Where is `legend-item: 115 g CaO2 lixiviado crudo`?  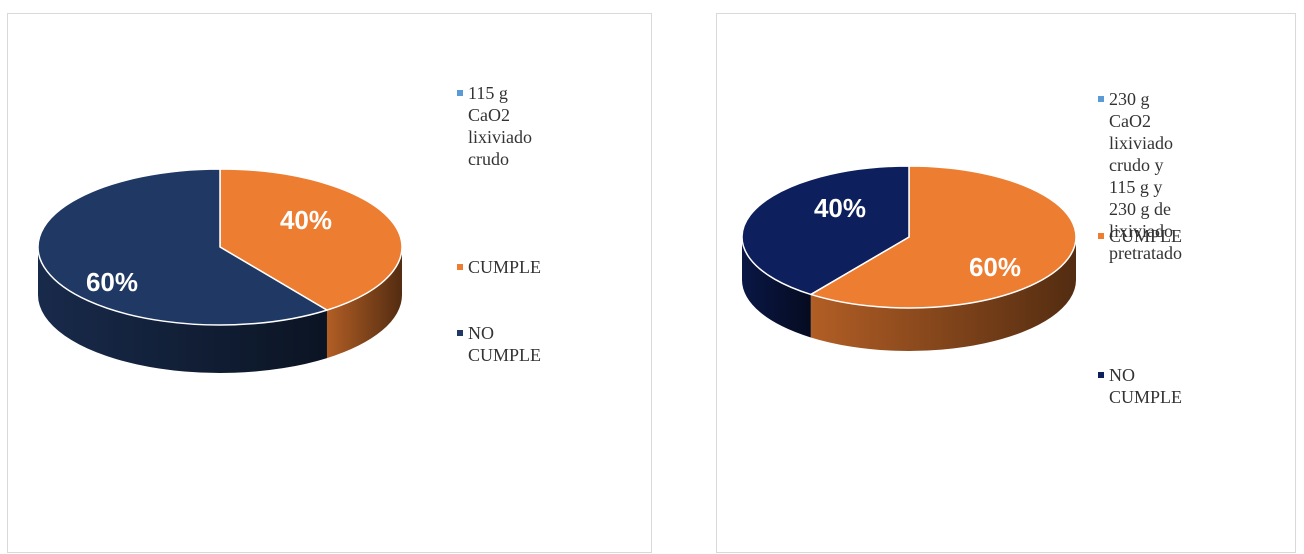
legend-item: 115 g CaO2 lixiviado crudo is located at coordinates (494, 126).